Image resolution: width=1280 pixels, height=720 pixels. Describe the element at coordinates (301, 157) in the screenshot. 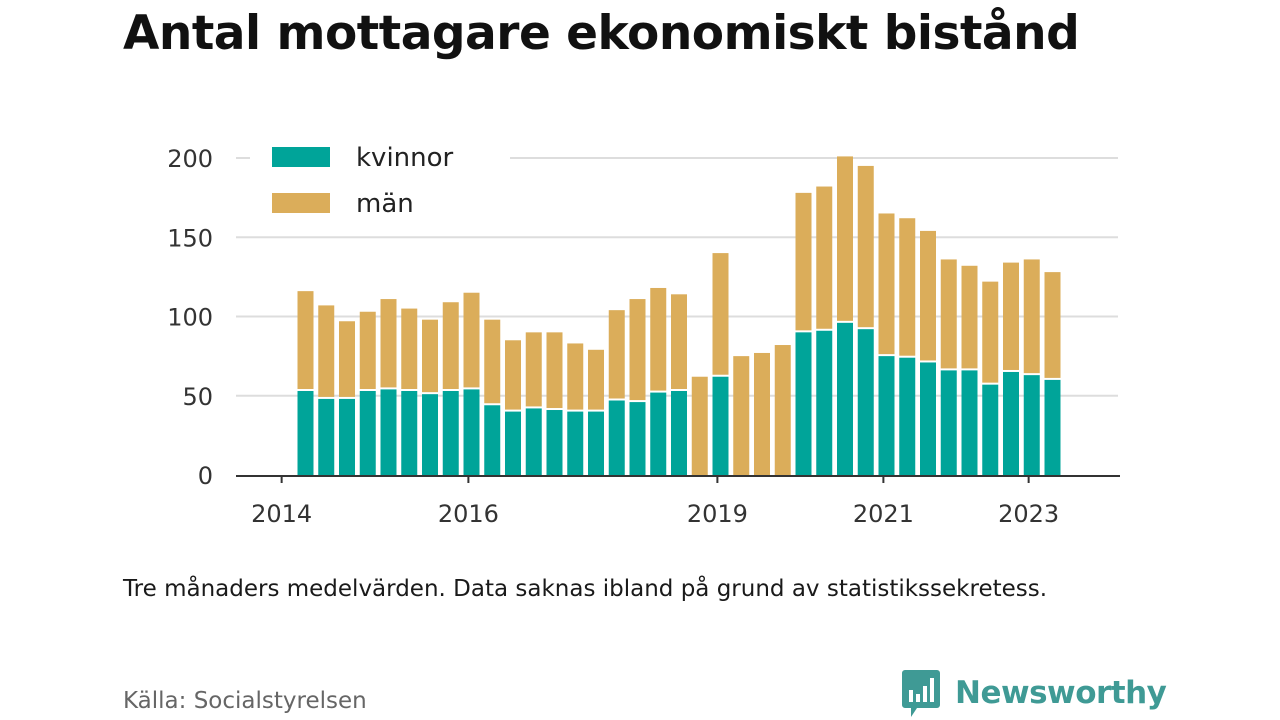

I see `legend-swatch-kvinnor` at that location.